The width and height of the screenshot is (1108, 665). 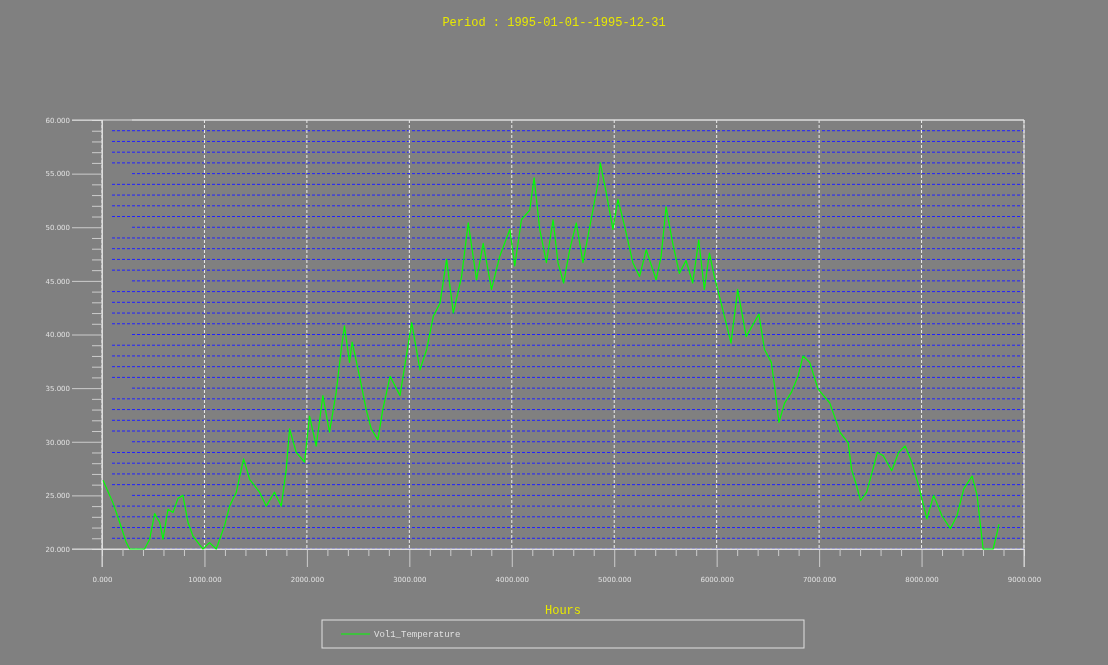 I want to click on chart-title: Period : 1995-01-01--1995-12-31, so click(x=554, y=23).